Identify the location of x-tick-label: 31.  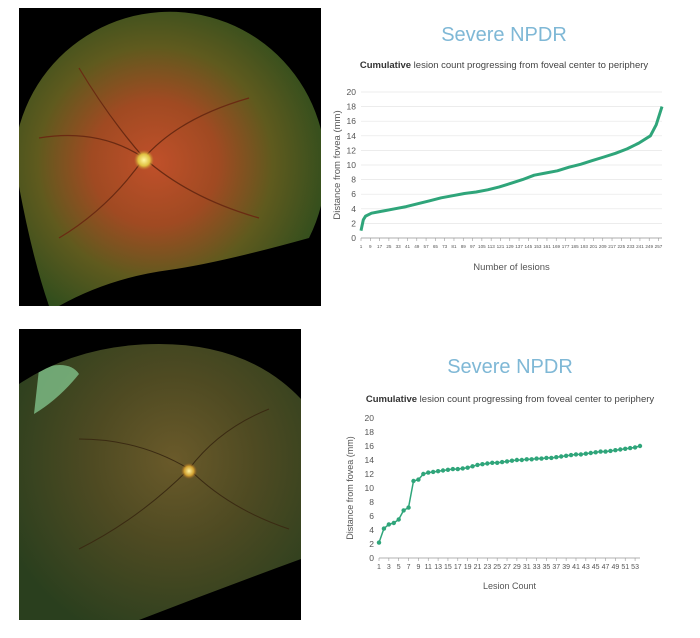
(527, 567).